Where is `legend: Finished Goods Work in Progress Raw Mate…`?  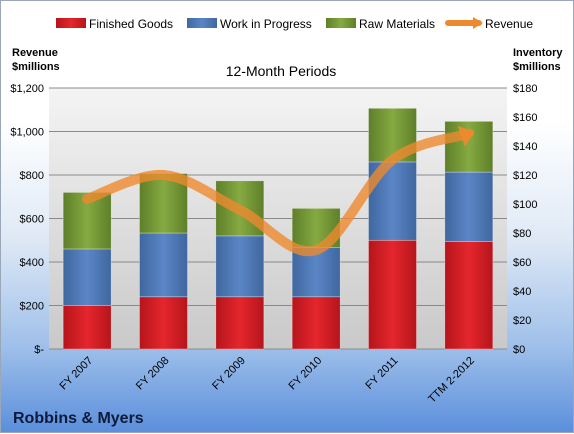 legend: Finished Goods Work in Progress Raw Mate… is located at coordinates (294, 24).